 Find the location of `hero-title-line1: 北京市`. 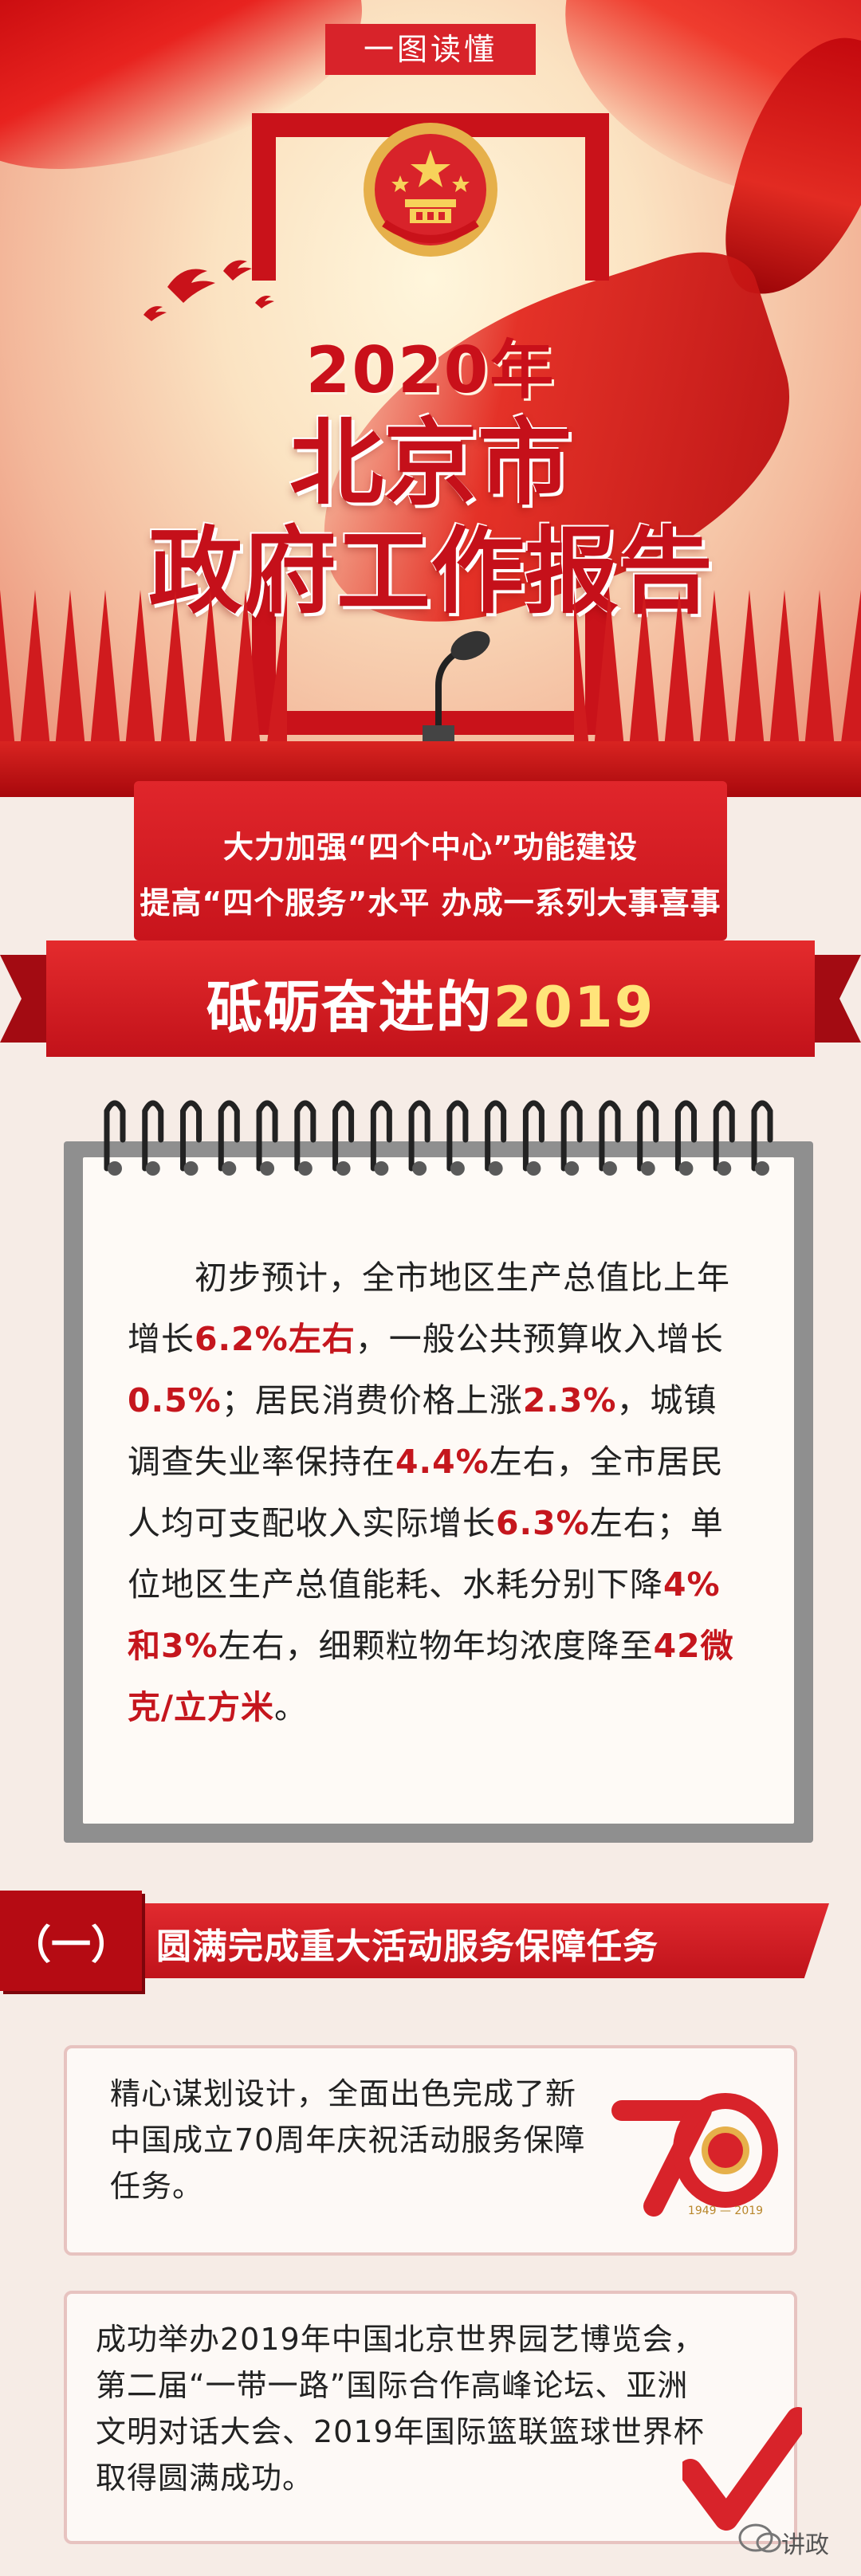

hero-title-line1: 北京市 is located at coordinates (431, 463).